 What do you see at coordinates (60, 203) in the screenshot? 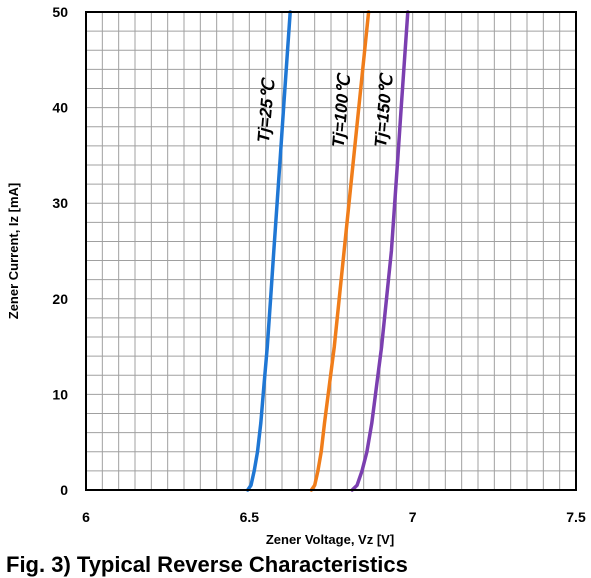
I see `y-tick-label: 30` at bounding box center [60, 203].